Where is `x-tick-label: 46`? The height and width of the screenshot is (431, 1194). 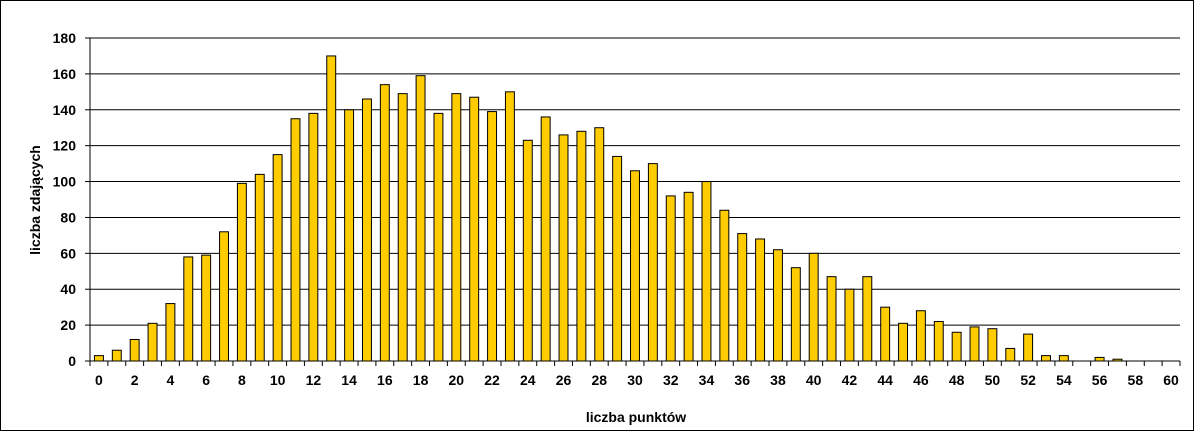
x-tick-label: 46 is located at coordinates (921, 380).